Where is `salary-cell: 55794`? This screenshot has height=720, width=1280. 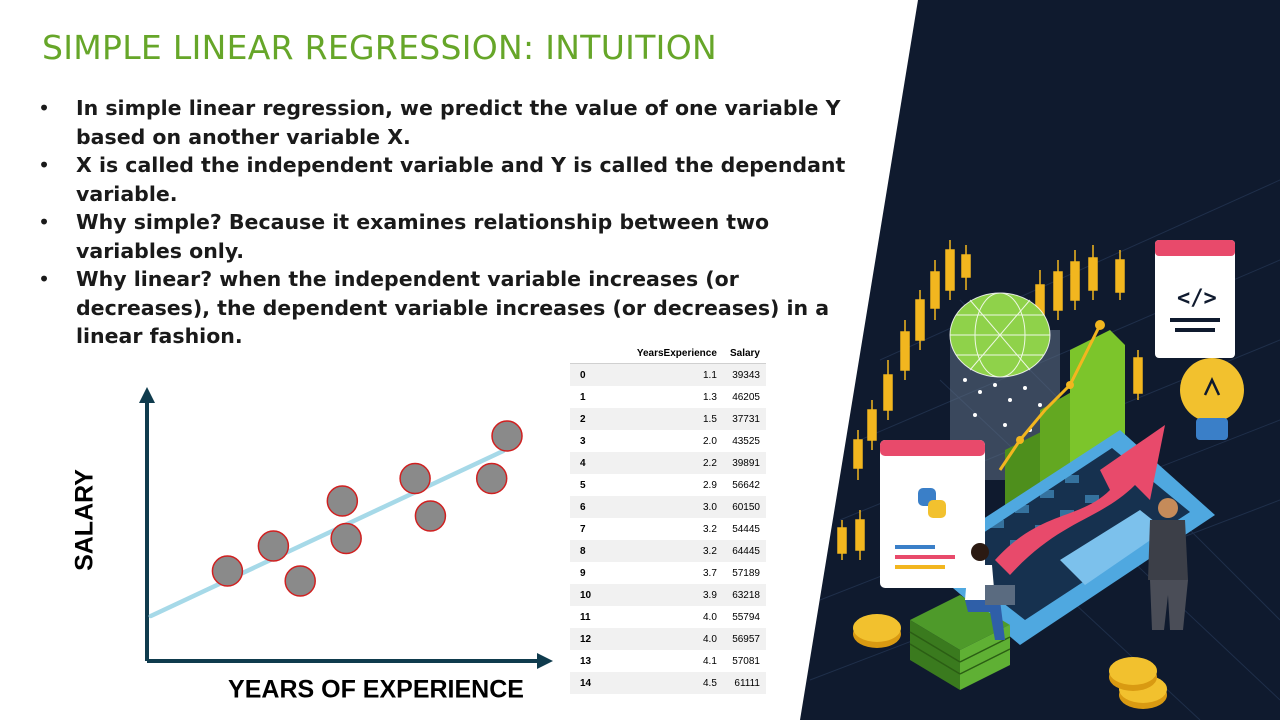 salary-cell: 55794 is located at coordinates (746, 617).